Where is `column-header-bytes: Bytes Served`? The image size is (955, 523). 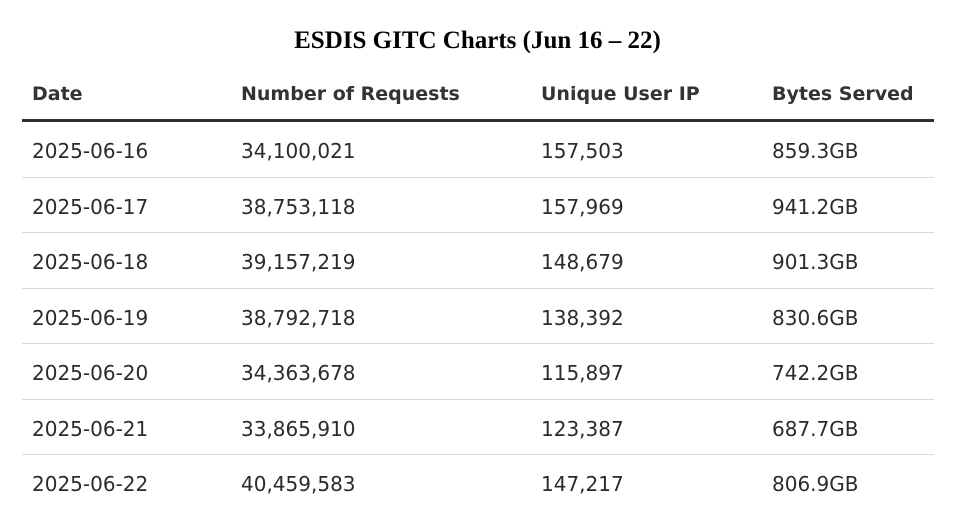
column-header-bytes: Bytes Served is located at coordinates (843, 94).